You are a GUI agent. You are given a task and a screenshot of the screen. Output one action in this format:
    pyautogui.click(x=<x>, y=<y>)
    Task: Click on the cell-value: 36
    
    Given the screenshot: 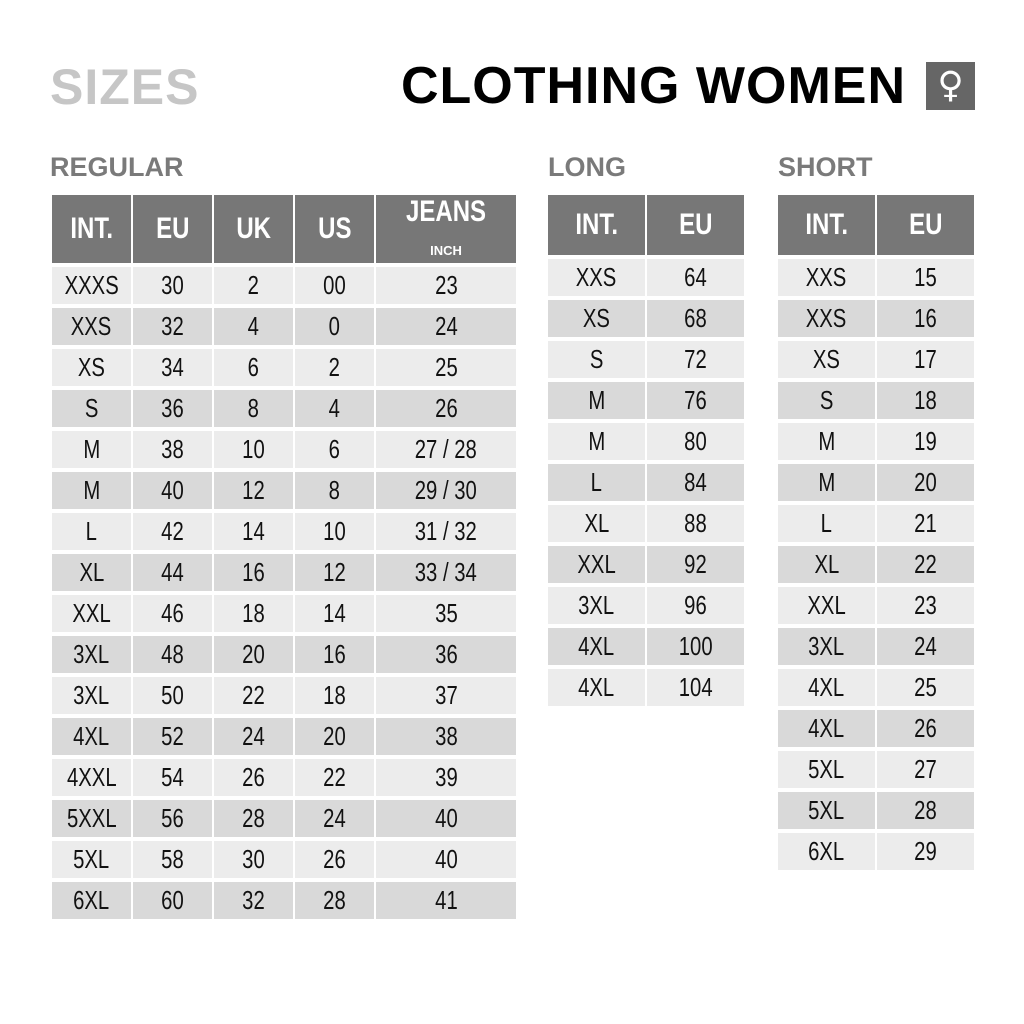 What is the action you would take?
    pyautogui.click(x=172, y=408)
    